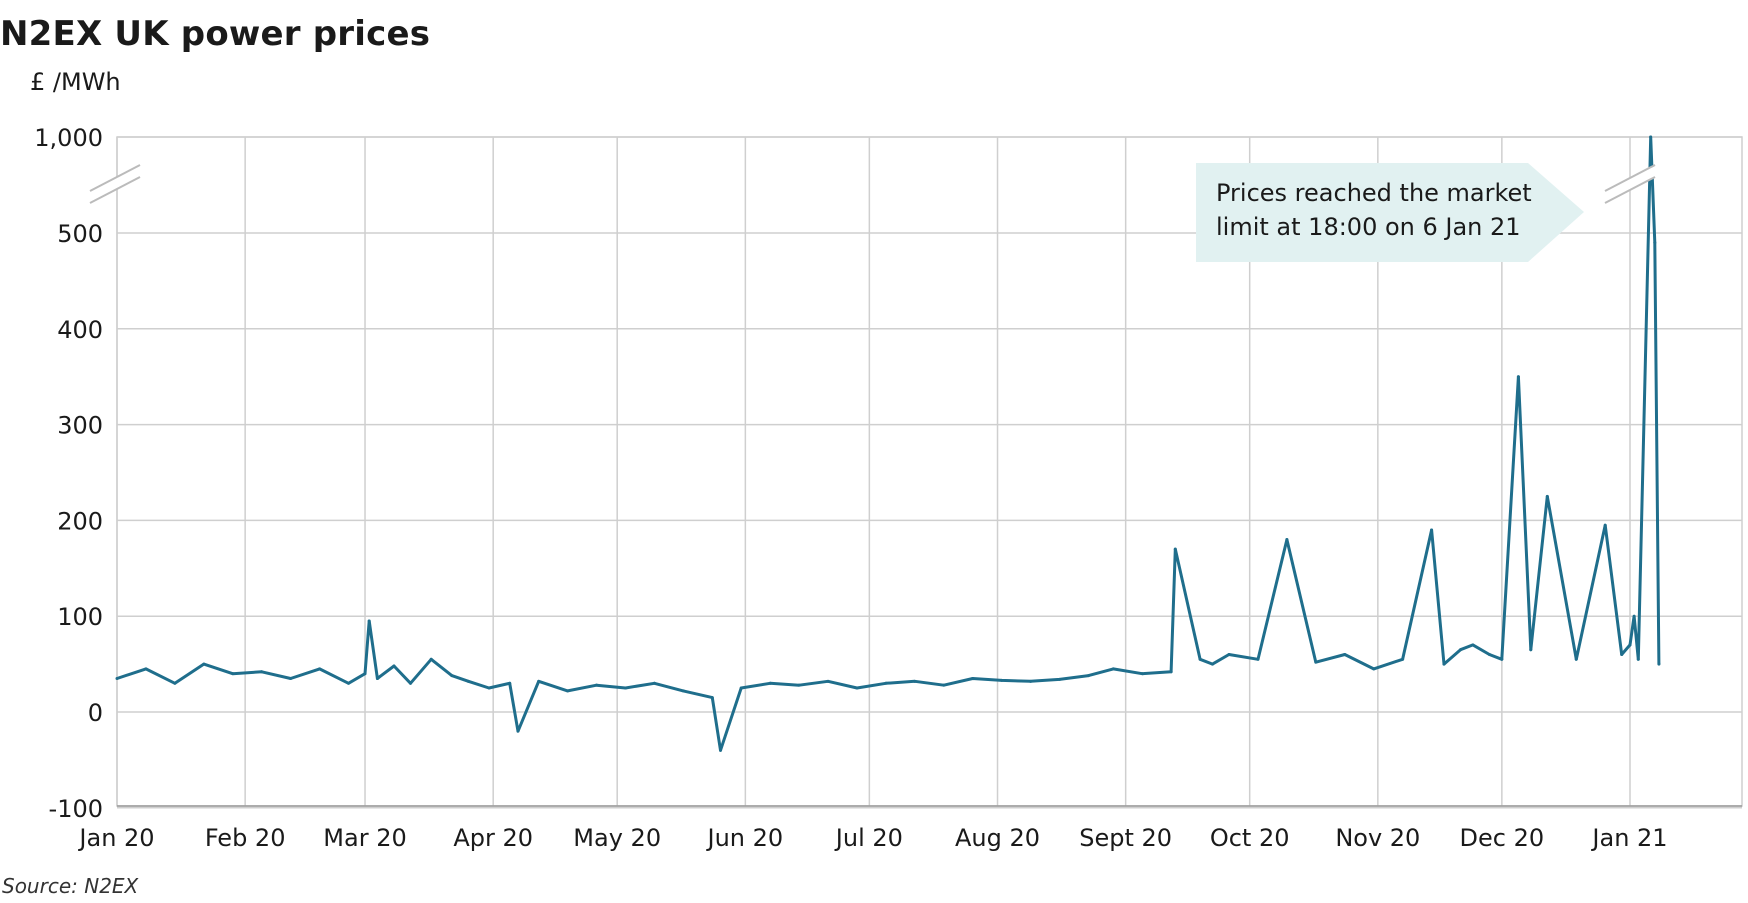  Describe the element at coordinates (95, 713) in the screenshot. I see `y-tick-label: 0` at that location.